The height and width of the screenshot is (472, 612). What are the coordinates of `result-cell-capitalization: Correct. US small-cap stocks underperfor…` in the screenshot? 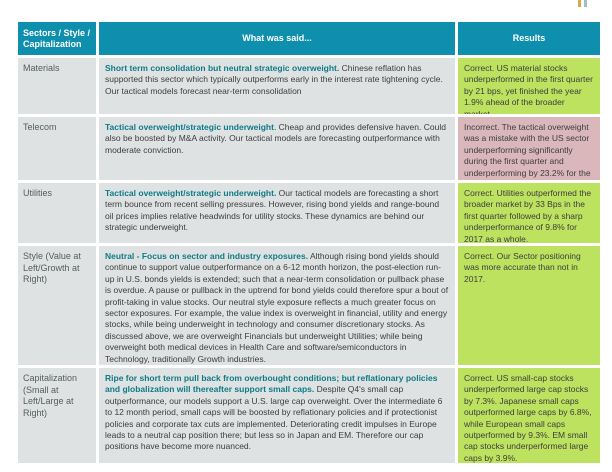 It's located at (529, 415).